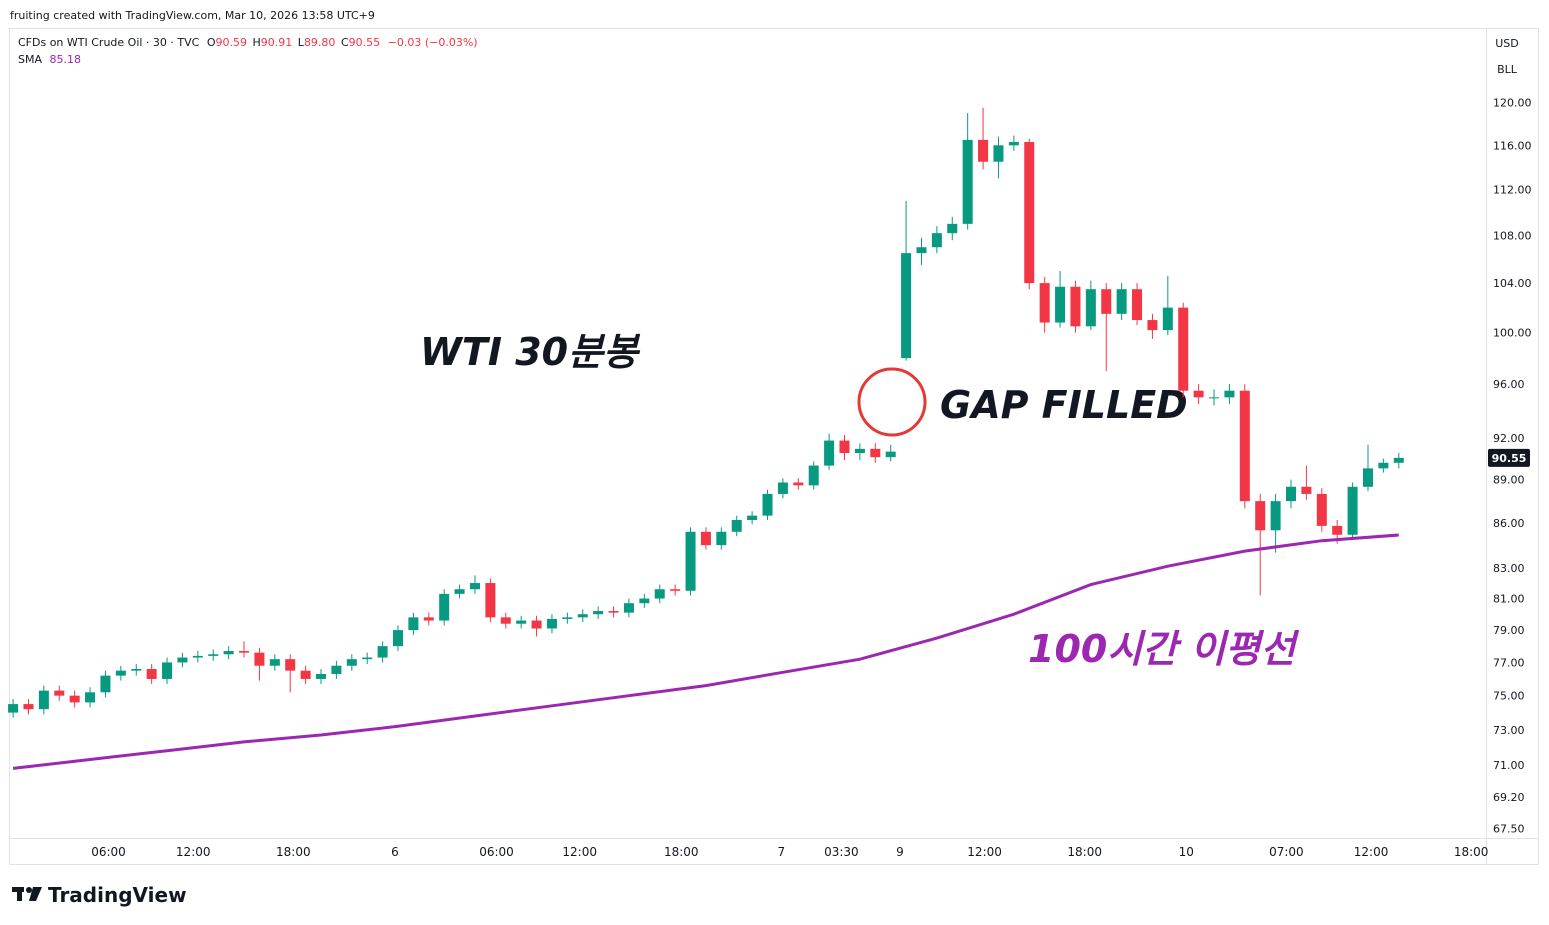 The width and height of the screenshot is (1549, 925). Describe the element at coordinates (1512, 333) in the screenshot. I see `y-tick-label: 100.00` at that location.